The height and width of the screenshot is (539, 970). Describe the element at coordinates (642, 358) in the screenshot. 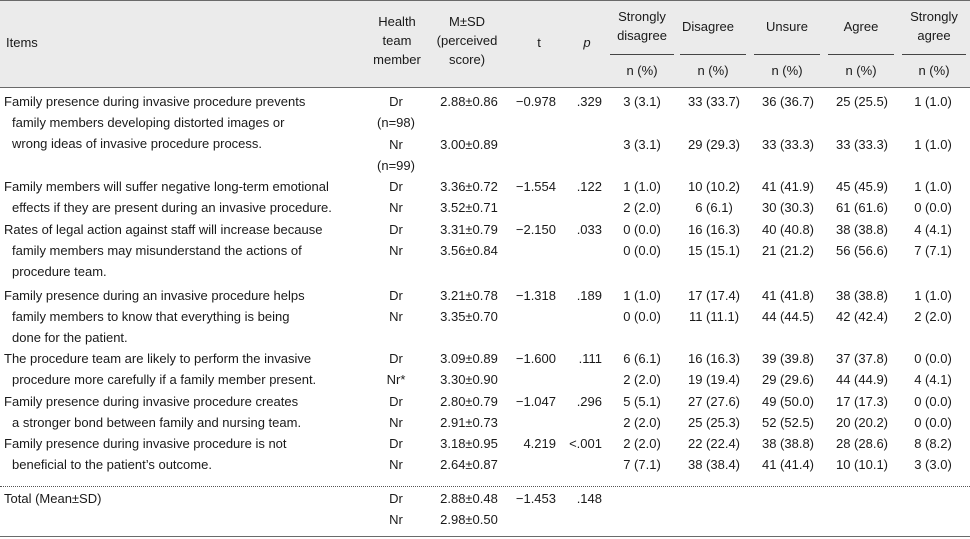

I see `dr-sd-cell: 6 (6.1)` at that location.